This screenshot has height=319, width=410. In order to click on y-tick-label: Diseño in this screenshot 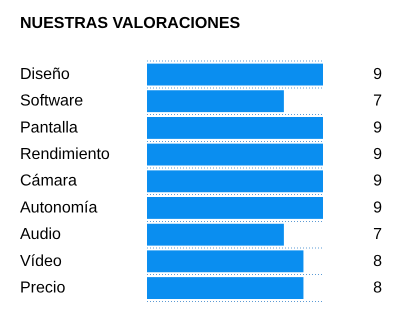, I will do `click(45, 74)`.